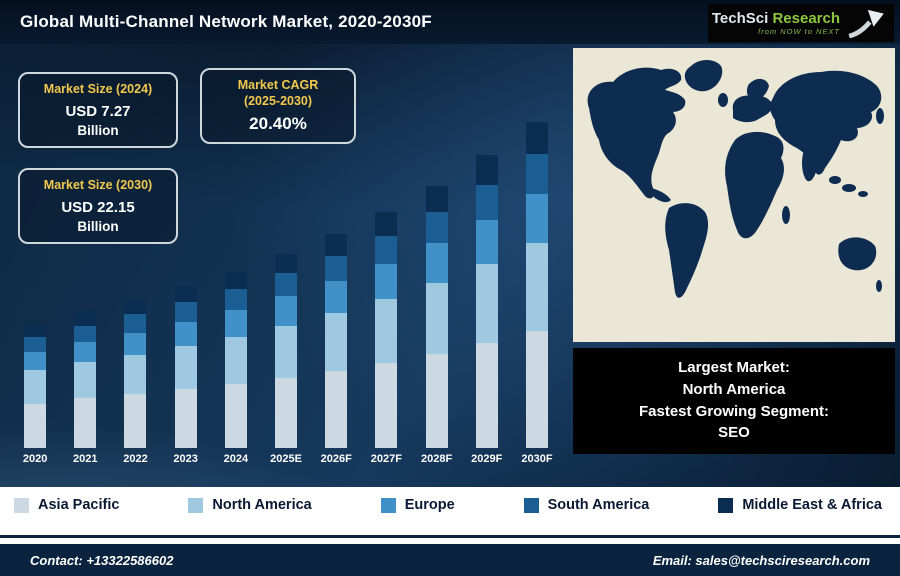  I want to click on legend-item: Asia Pacific, so click(66, 505).